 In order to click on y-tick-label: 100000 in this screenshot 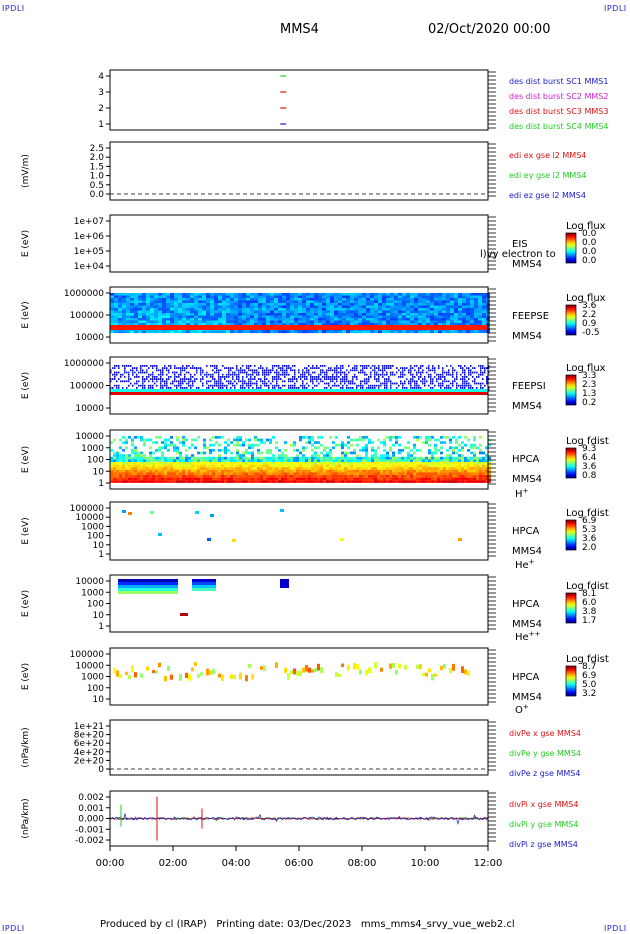, I will do `click(87, 387)`.